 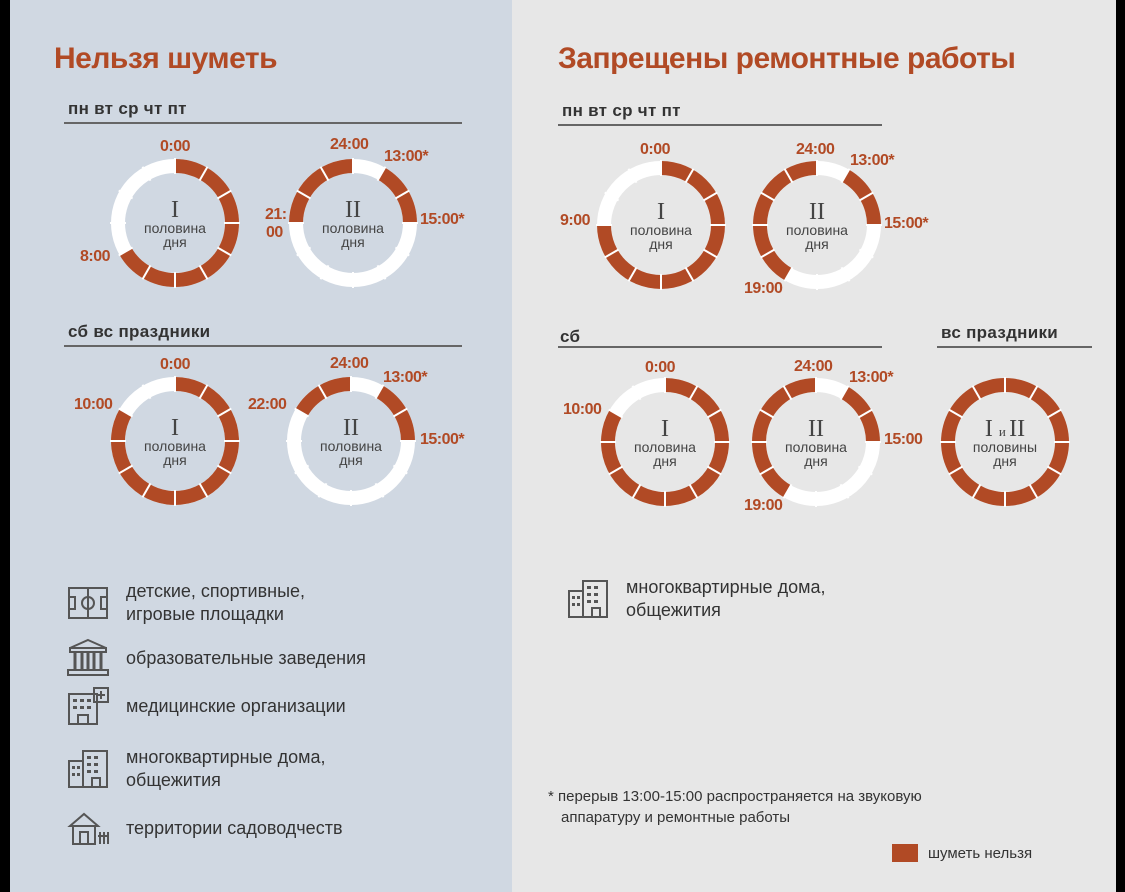 I want to click on footnote-line2: аппаратуру и ремонтные работы, so click(x=676, y=817).